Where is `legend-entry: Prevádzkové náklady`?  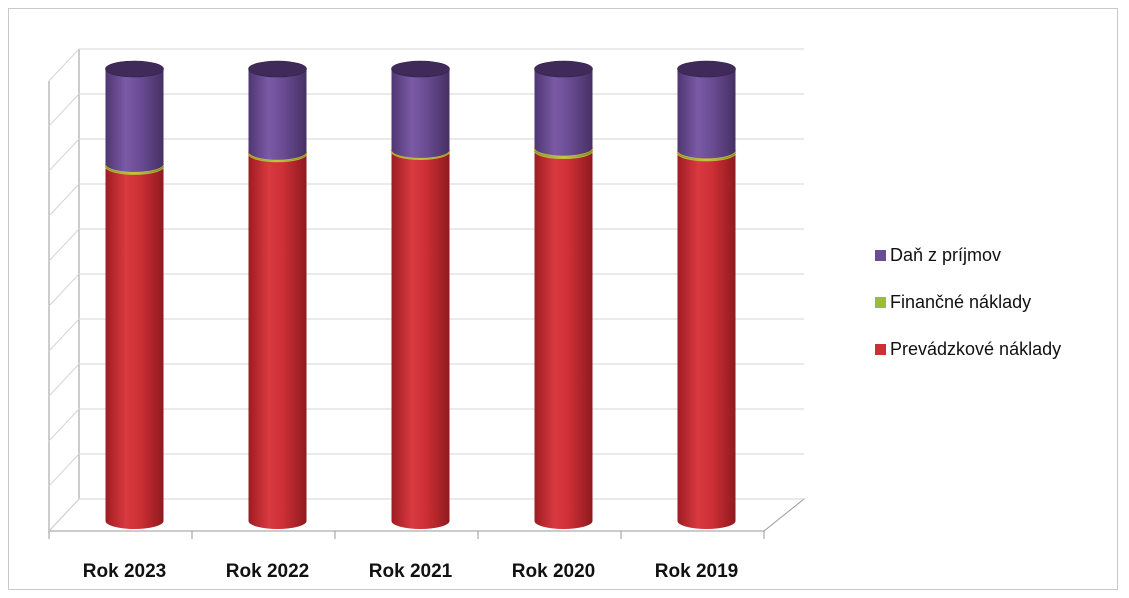 legend-entry: Prevádzkové náklady is located at coordinates (975, 349).